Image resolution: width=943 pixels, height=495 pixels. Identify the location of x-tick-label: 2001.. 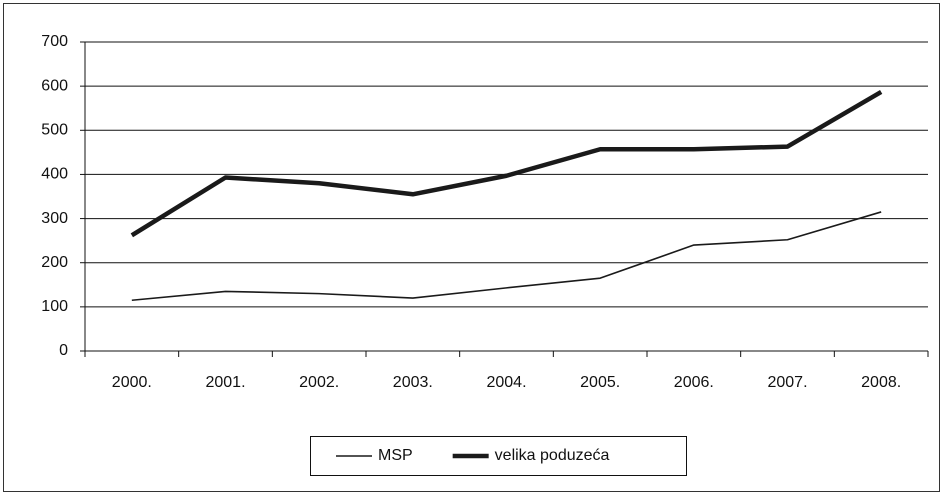
(225, 382).